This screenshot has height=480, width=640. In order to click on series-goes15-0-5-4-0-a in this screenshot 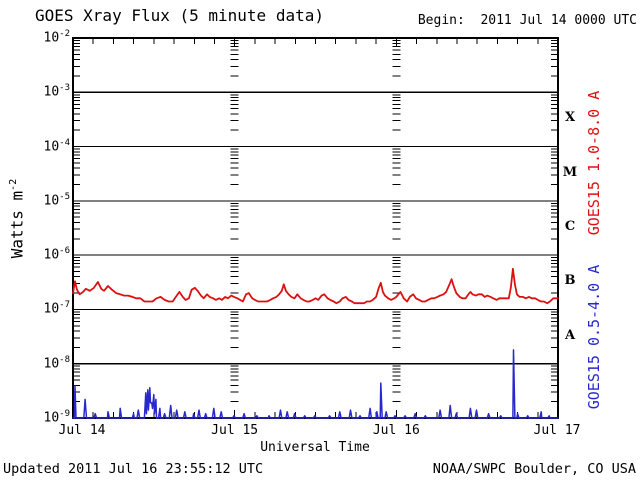, I will do `click(315, 384)`.